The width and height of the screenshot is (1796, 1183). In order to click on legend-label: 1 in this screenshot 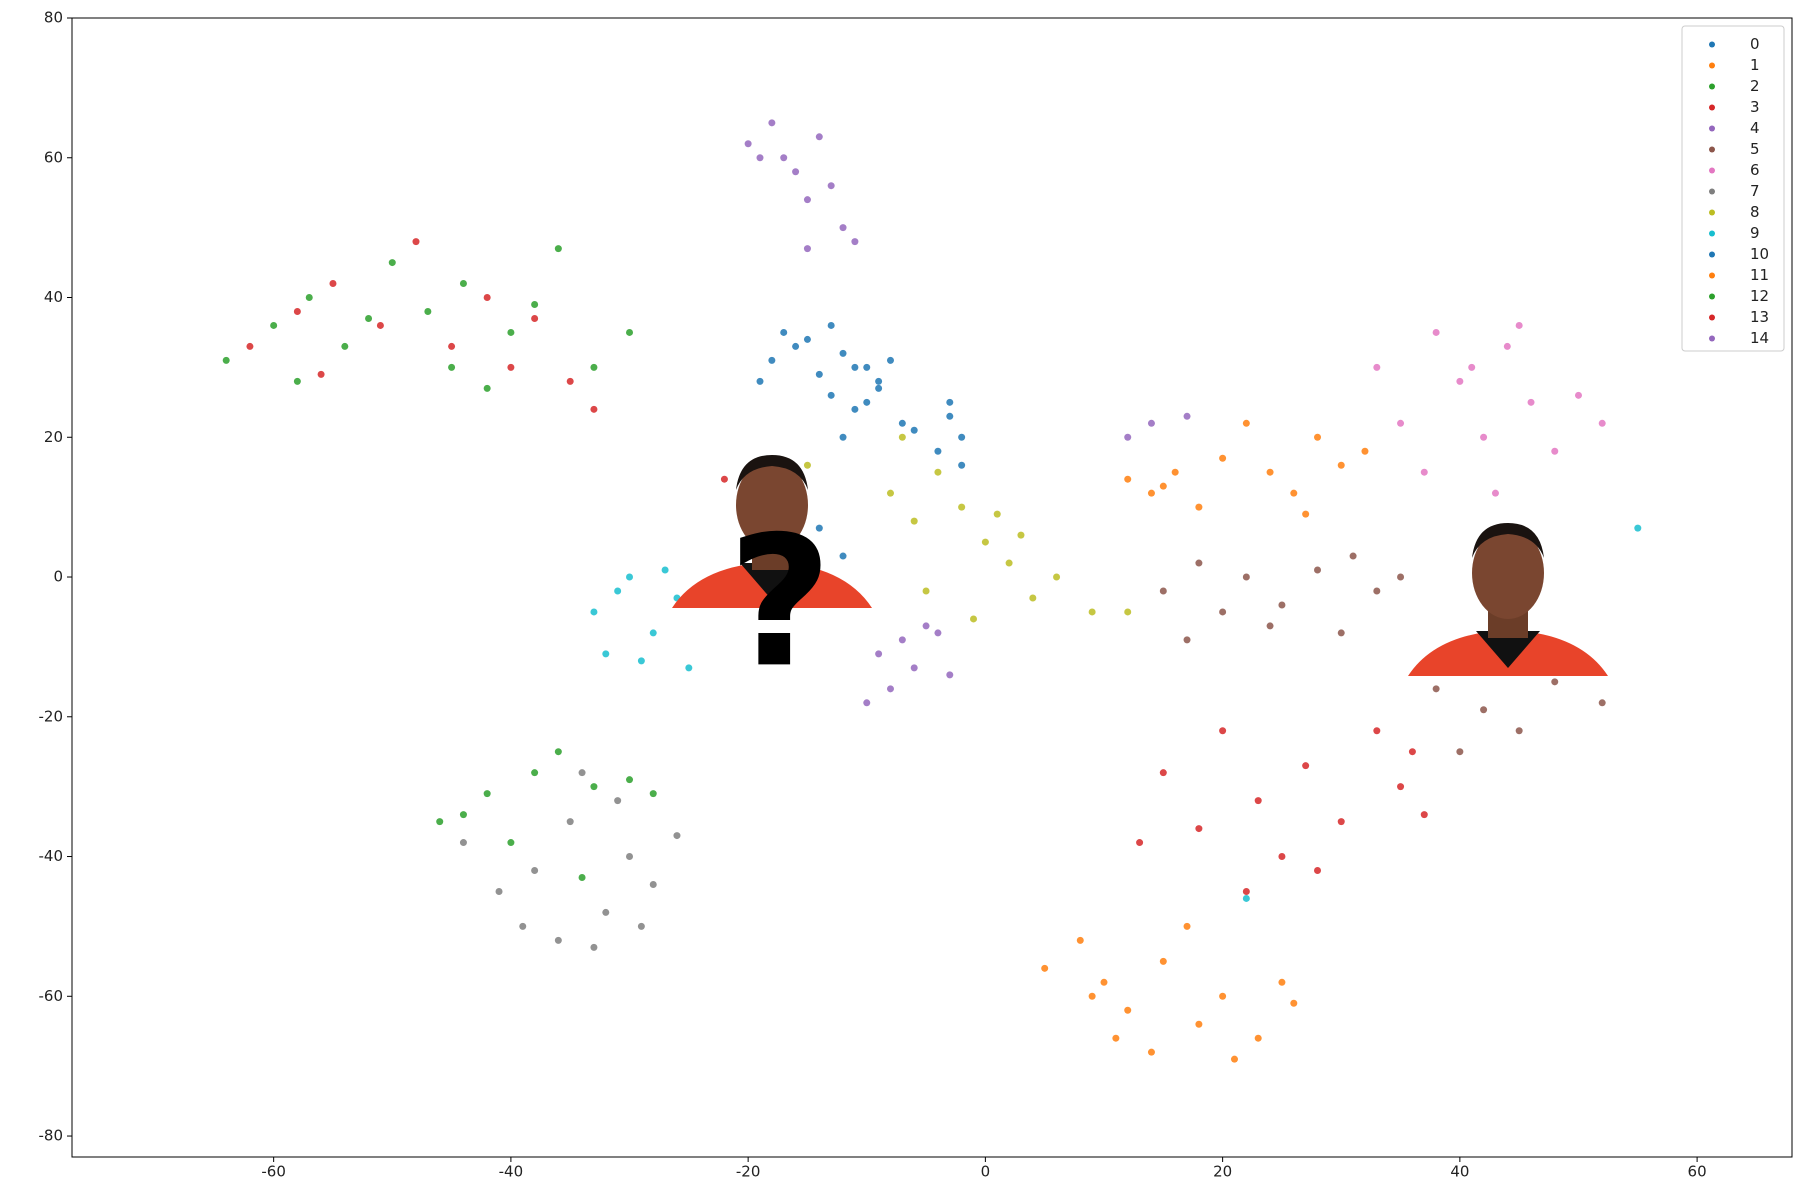, I will do `click(1755, 65)`.